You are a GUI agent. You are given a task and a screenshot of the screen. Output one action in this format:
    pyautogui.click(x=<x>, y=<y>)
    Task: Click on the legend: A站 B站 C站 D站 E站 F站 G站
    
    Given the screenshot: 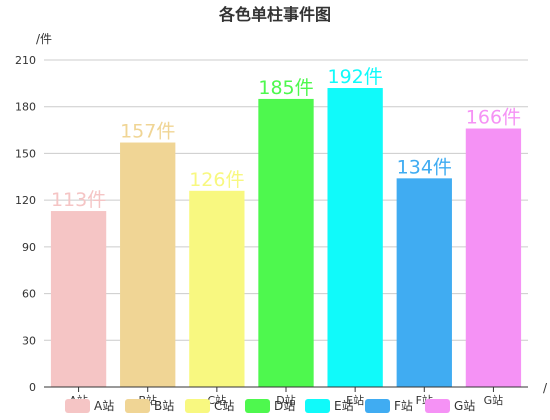 What is the action you would take?
    pyautogui.click(x=270, y=406)
    